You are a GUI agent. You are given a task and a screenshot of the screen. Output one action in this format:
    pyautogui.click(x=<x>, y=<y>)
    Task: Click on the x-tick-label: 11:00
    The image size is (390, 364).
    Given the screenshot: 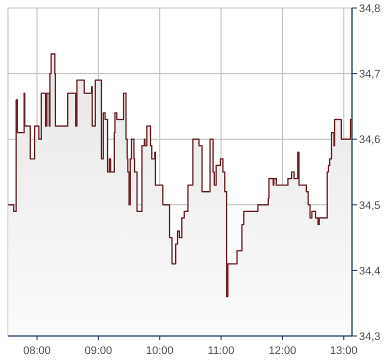 What is the action you would take?
    pyautogui.click(x=221, y=351)
    